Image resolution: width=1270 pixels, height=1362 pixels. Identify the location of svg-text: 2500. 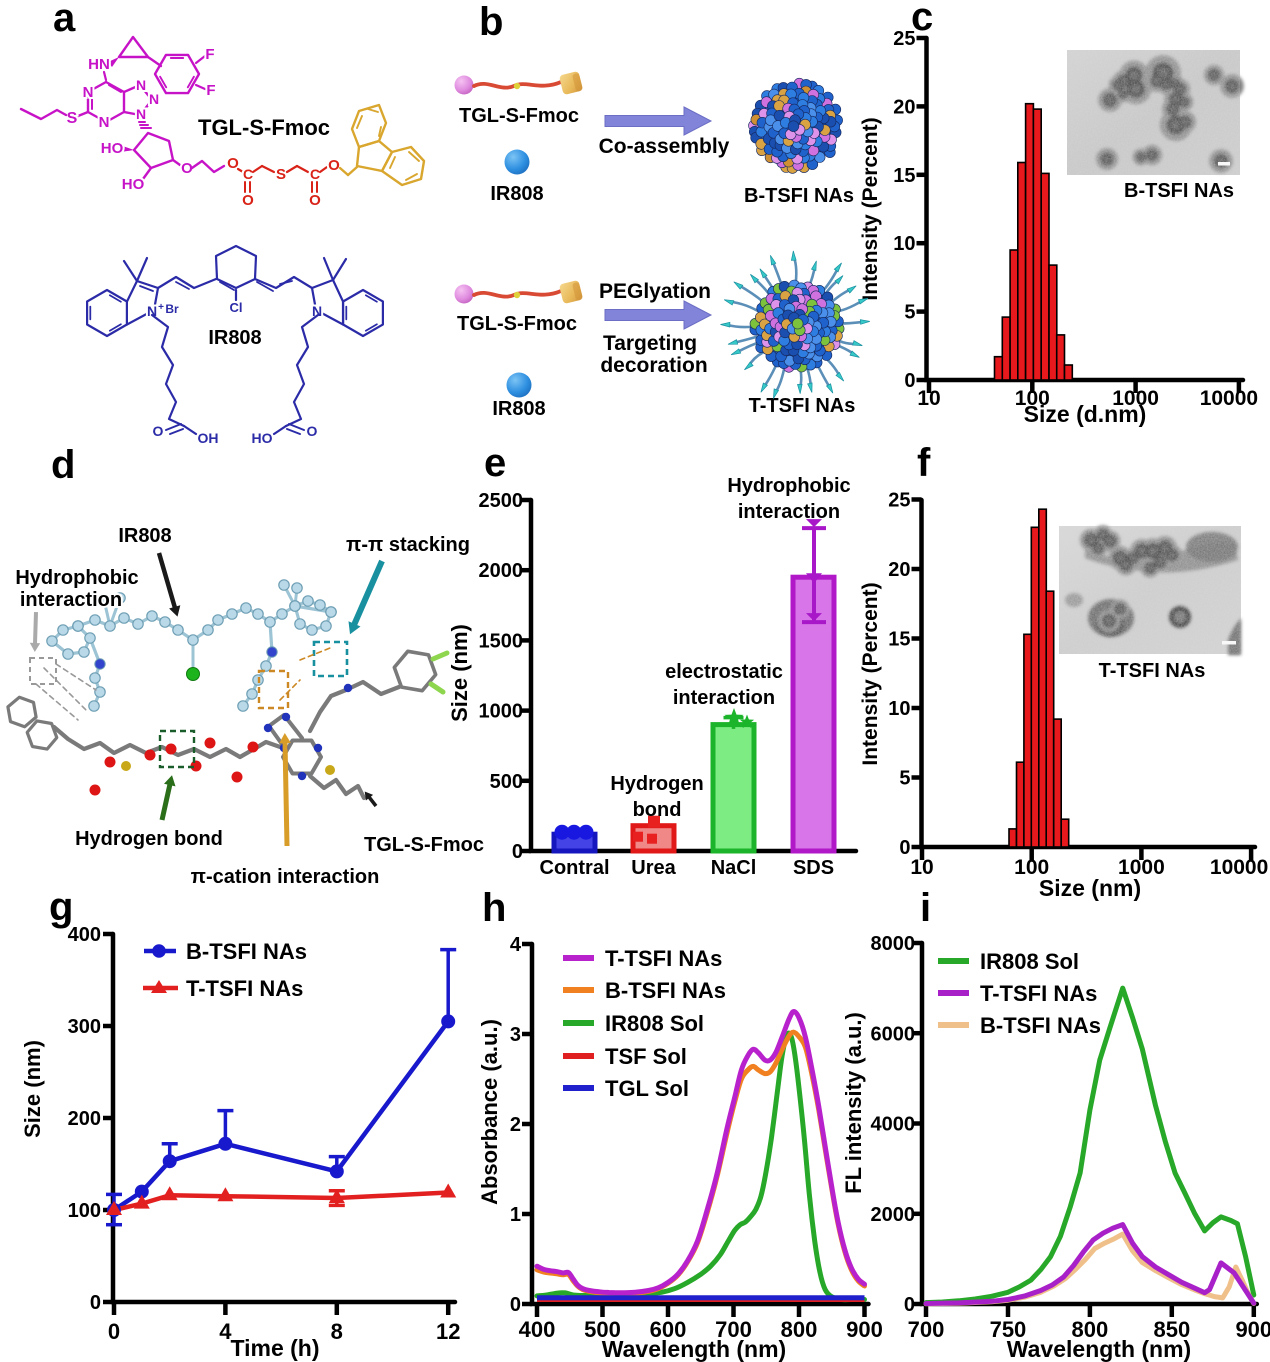
(501, 501).